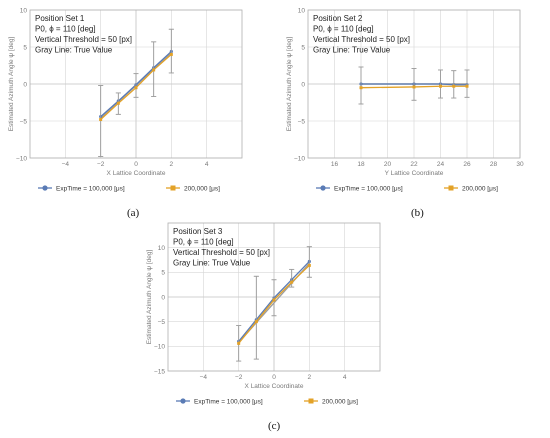 The width and height of the screenshot is (550, 438). What do you see at coordinates (274, 426) in the screenshot?
I see `panel-label-c: (c)` at bounding box center [274, 426].